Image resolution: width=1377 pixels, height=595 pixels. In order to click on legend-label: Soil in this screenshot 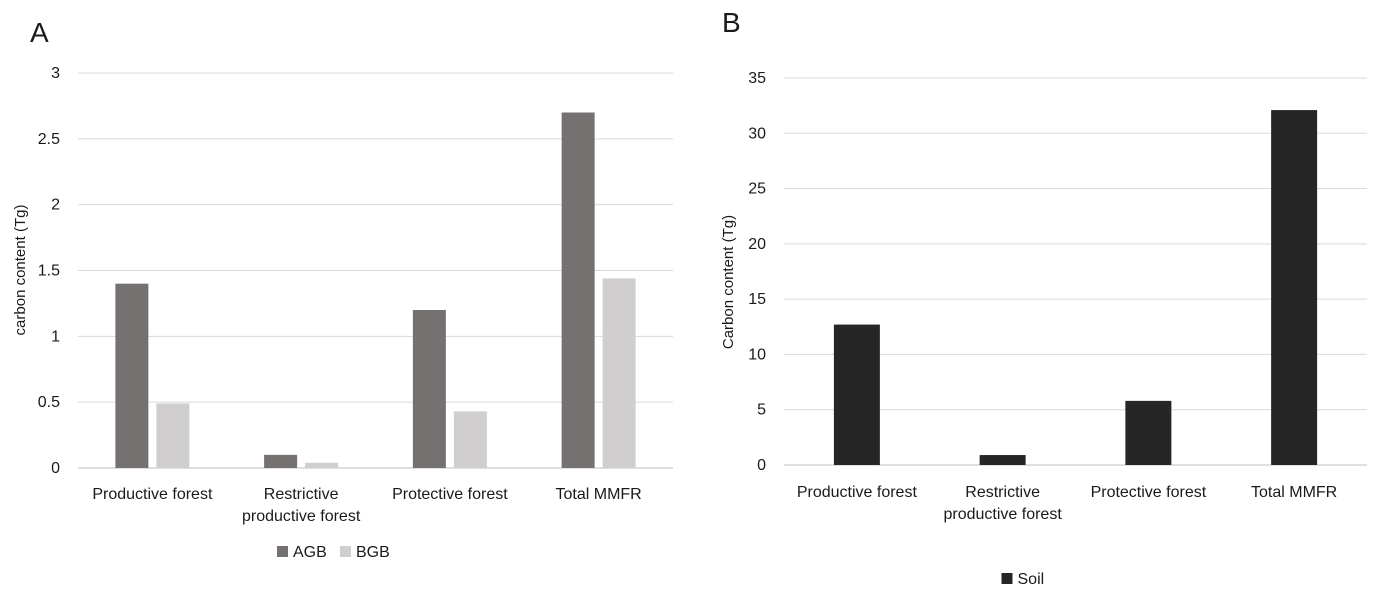, I will do `click(1031, 579)`.